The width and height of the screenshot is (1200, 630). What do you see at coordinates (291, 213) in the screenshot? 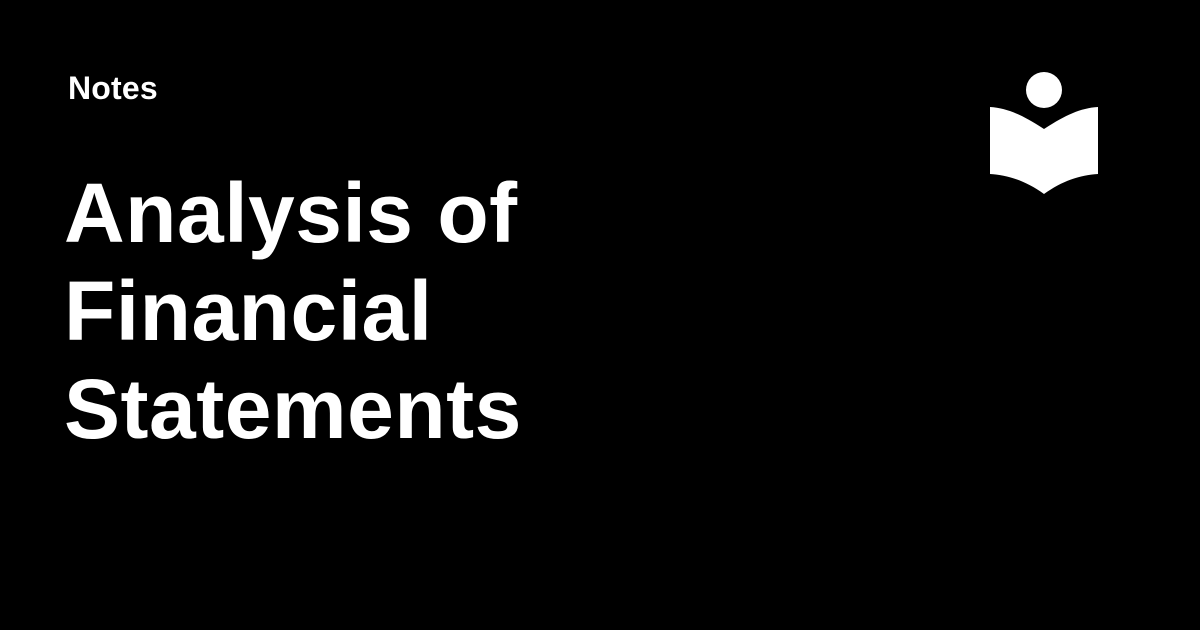
I see `title-line-1: Analysis of` at bounding box center [291, 213].